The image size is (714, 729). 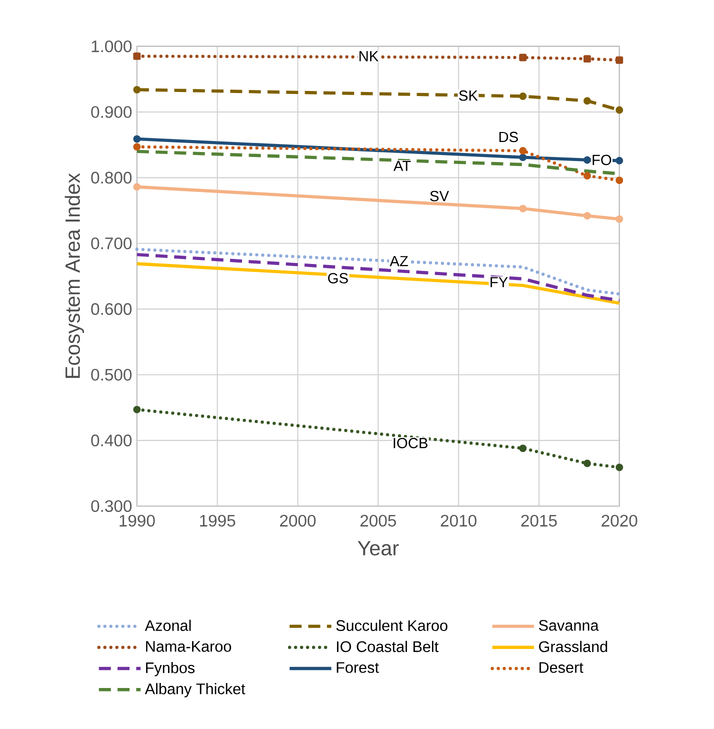 What do you see at coordinates (439, 196) in the screenshot?
I see `annotation: SV` at bounding box center [439, 196].